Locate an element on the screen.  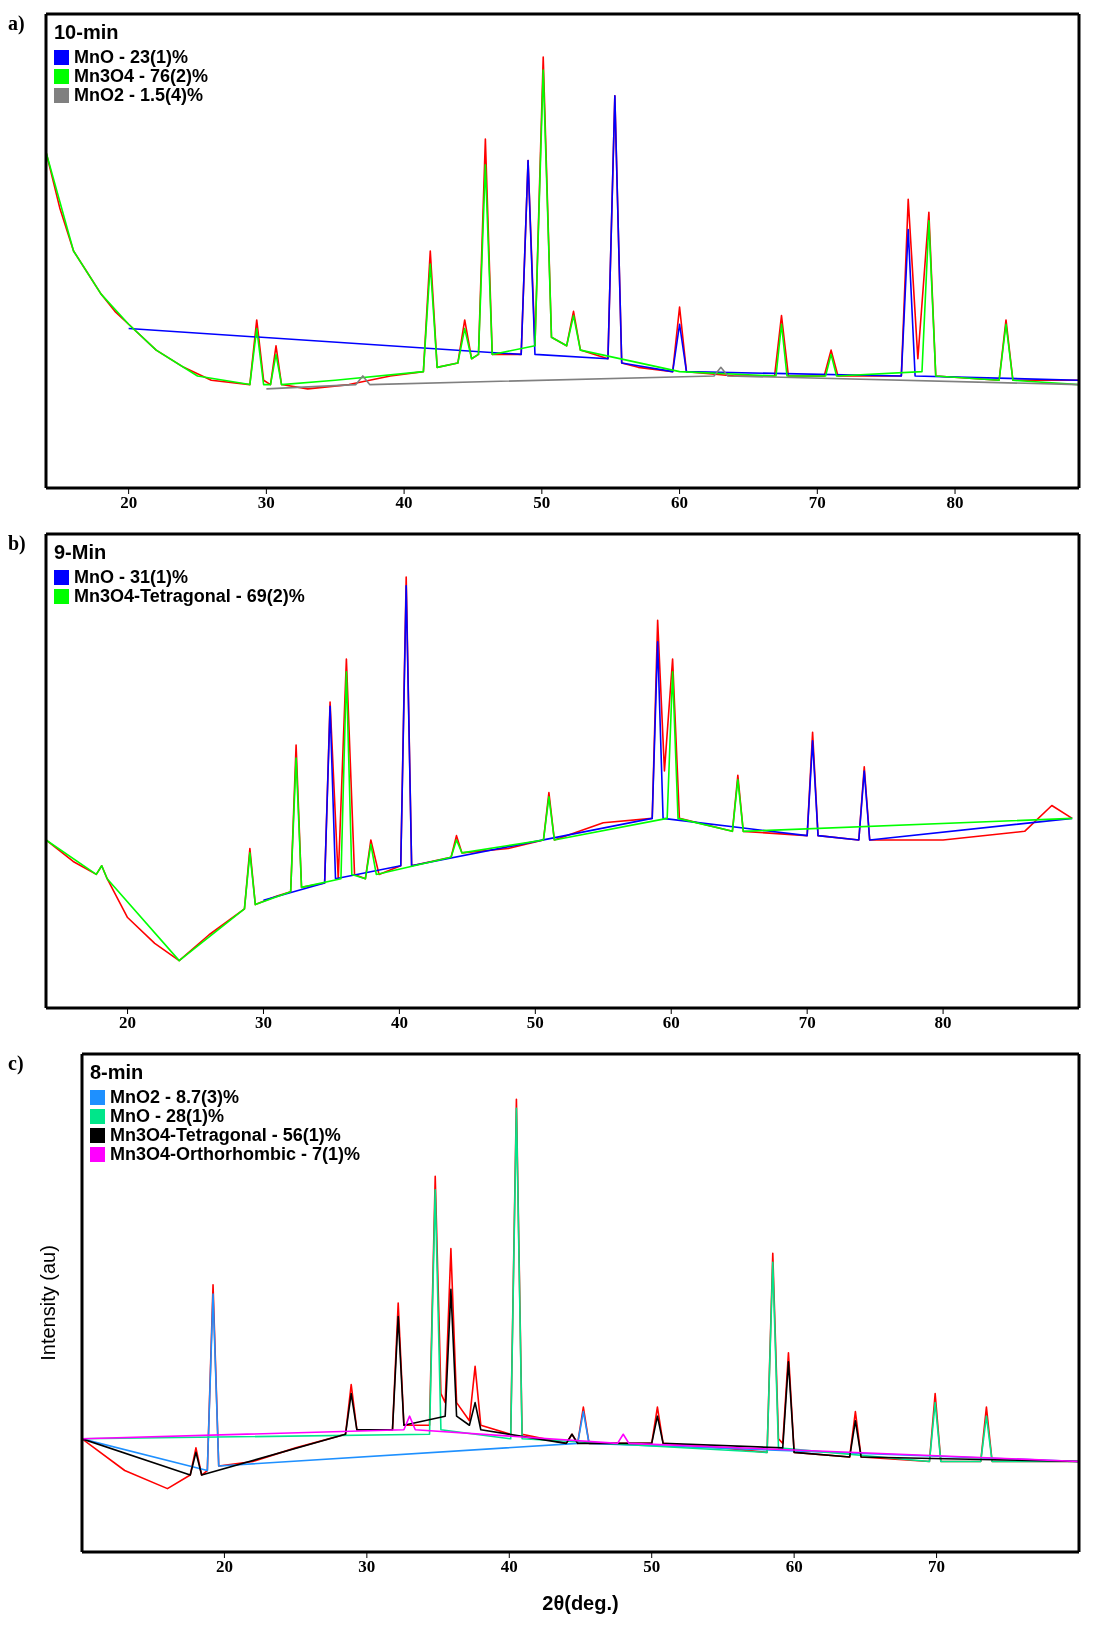
chart-title: 10-min is located at coordinates (86, 32).